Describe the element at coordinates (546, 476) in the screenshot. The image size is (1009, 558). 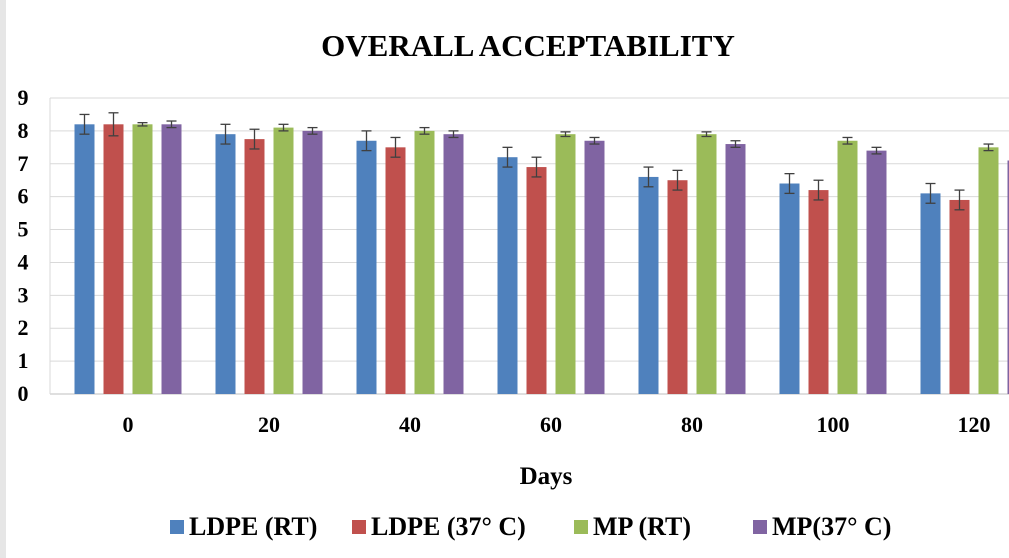
I see `x-axis-label: Days` at that location.